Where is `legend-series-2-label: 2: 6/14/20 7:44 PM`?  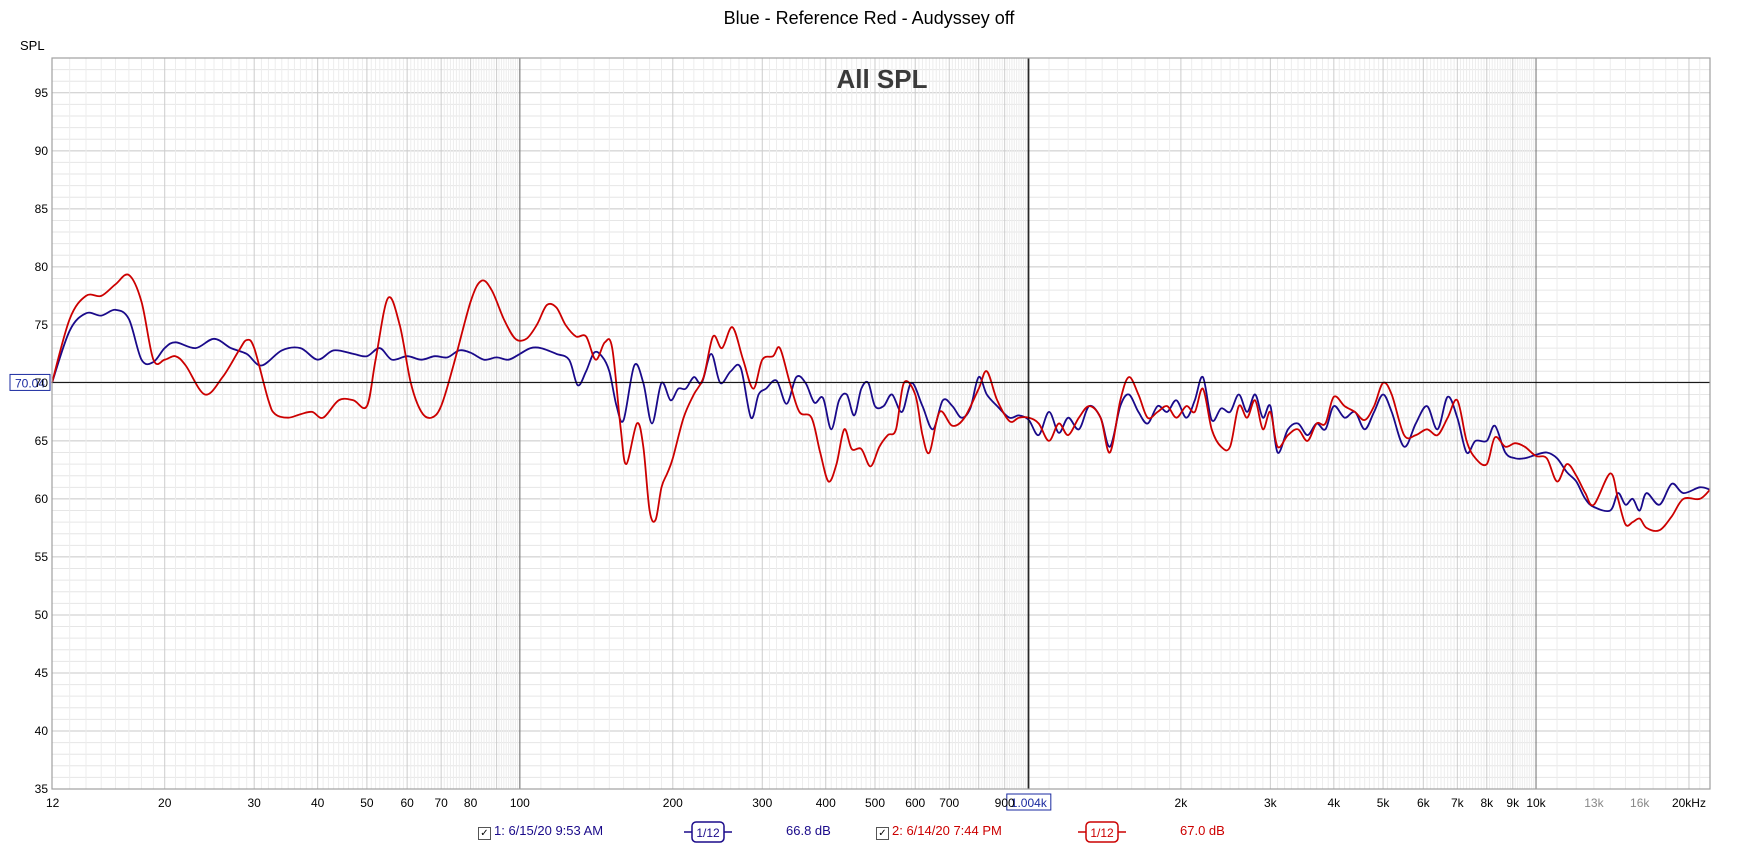
legend-series-2-label: 2: 6/14/20 7:44 PM is located at coordinates (947, 830).